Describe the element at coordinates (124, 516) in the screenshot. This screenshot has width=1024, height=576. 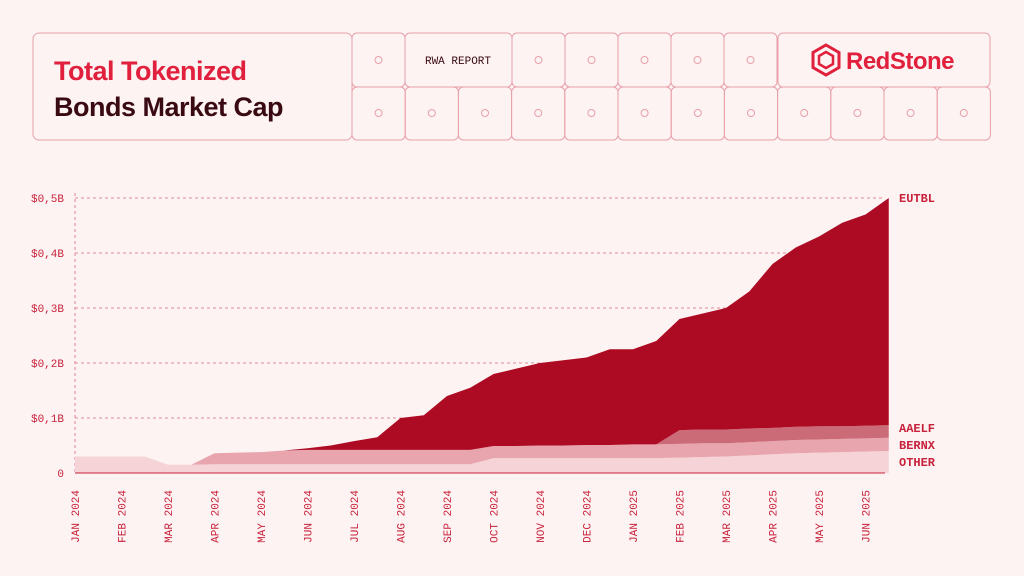
I see `x-tick-label: FEB 2024` at that location.